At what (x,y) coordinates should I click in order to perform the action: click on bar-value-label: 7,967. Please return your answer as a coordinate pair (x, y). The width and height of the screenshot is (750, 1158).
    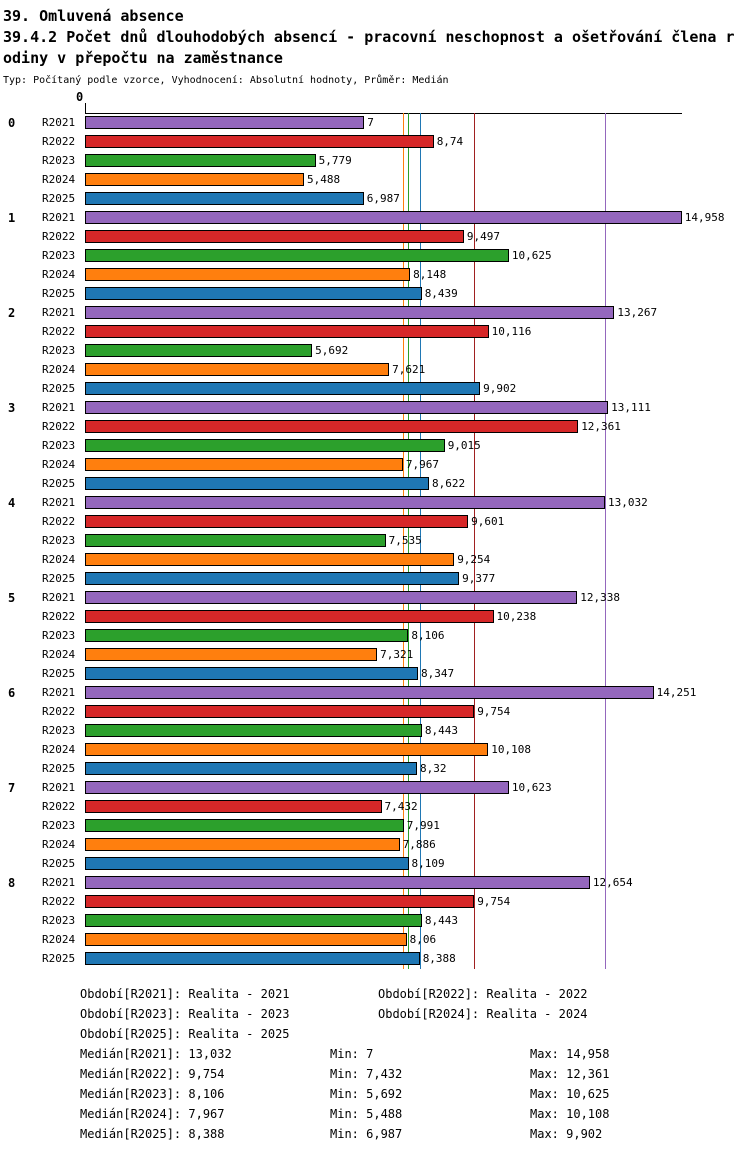
    Looking at the image, I should click on (422, 464).